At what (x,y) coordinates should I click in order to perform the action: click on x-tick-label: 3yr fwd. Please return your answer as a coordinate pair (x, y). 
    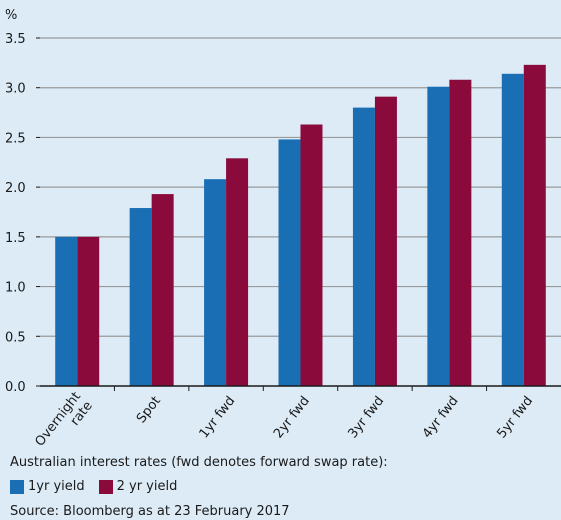
    Looking at the image, I should click on (366, 418).